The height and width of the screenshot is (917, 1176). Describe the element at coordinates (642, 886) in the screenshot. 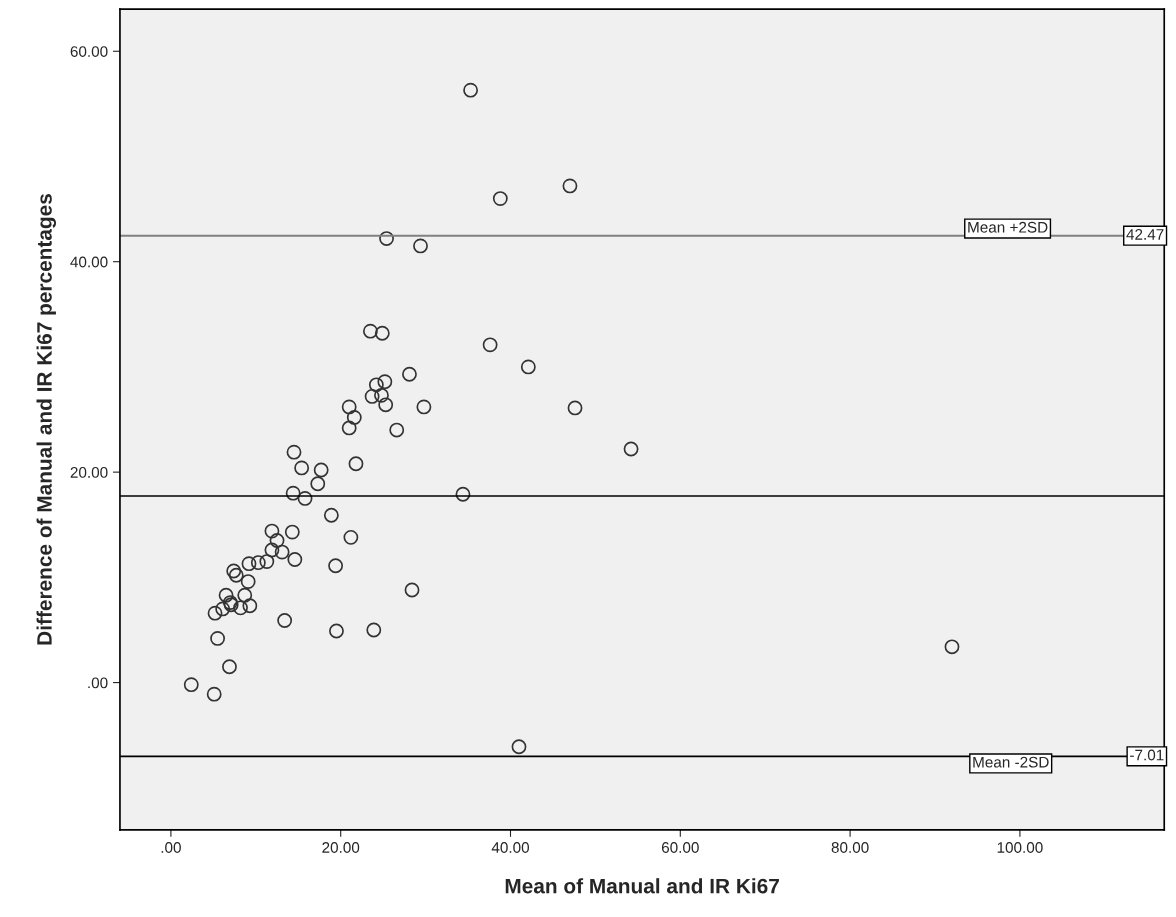

I see `x-axis-title: Mean of Manual and IR Ki67` at that location.